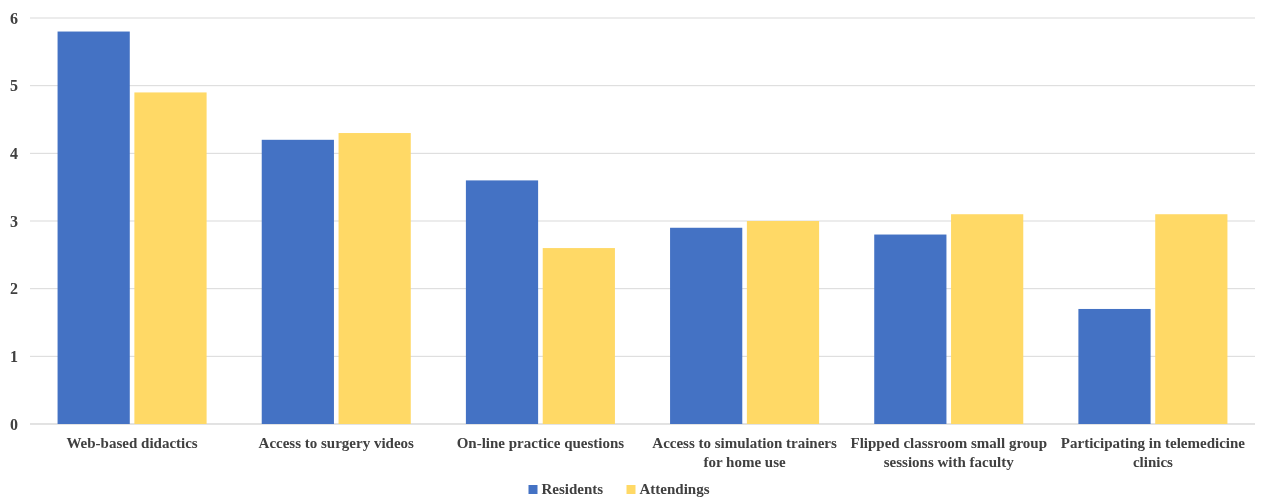  What do you see at coordinates (572, 489) in the screenshot?
I see `legend-label: Residents` at bounding box center [572, 489].